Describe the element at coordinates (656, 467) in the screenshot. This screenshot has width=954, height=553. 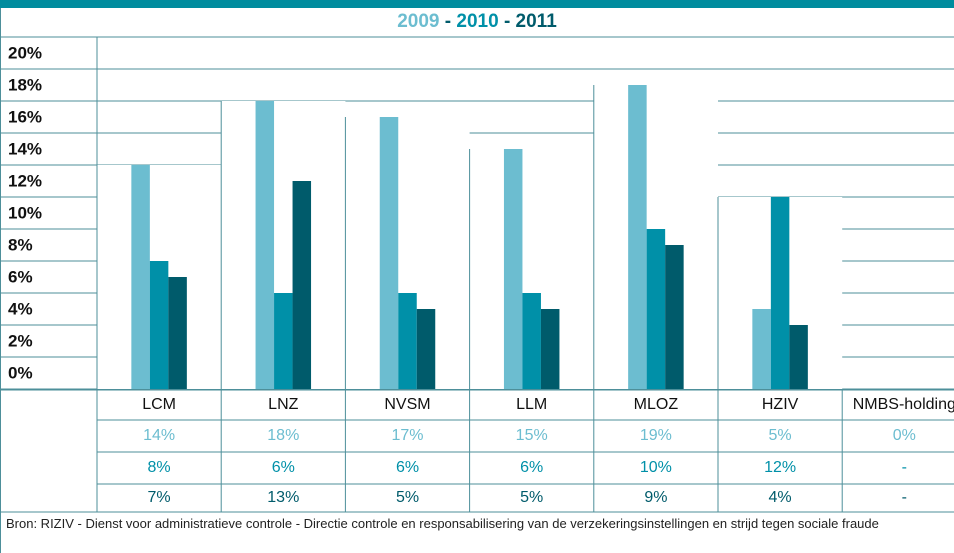
I see `value-label: 10%` at that location.